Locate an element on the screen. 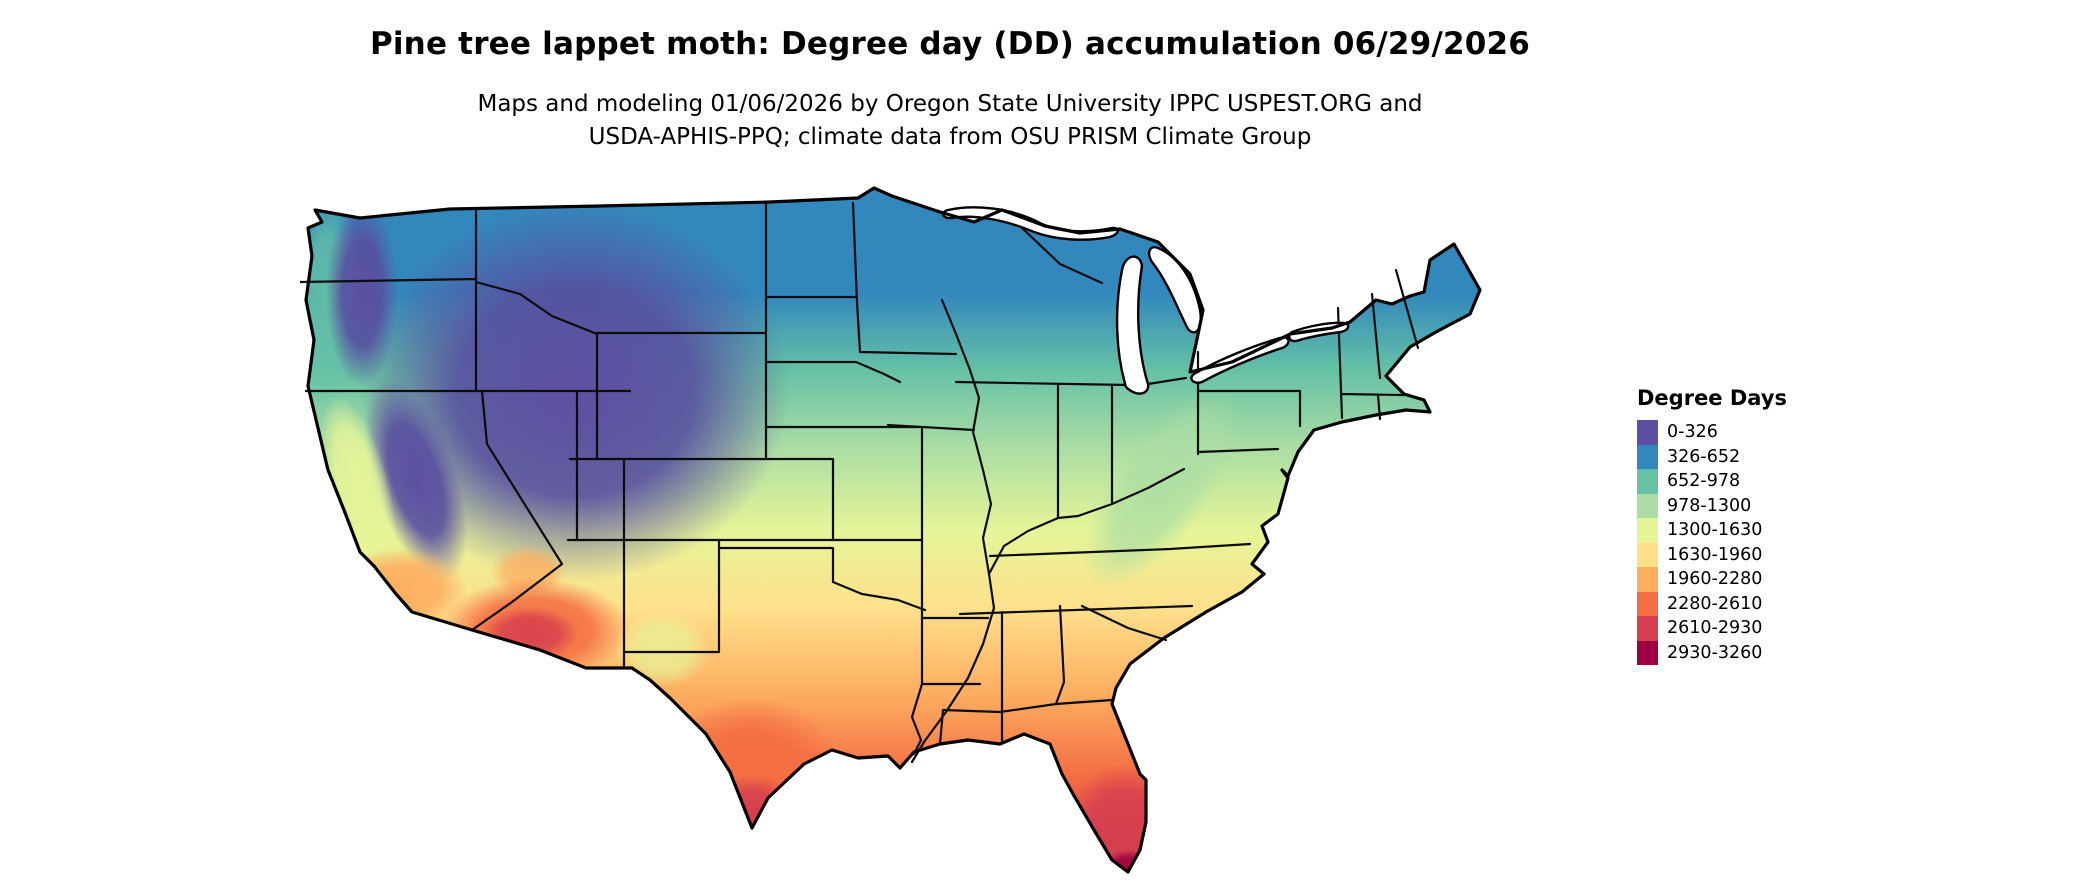 Image resolution: width=2100 pixels, height=892 pixels. legend-item-label: 652-978 is located at coordinates (1704, 481).